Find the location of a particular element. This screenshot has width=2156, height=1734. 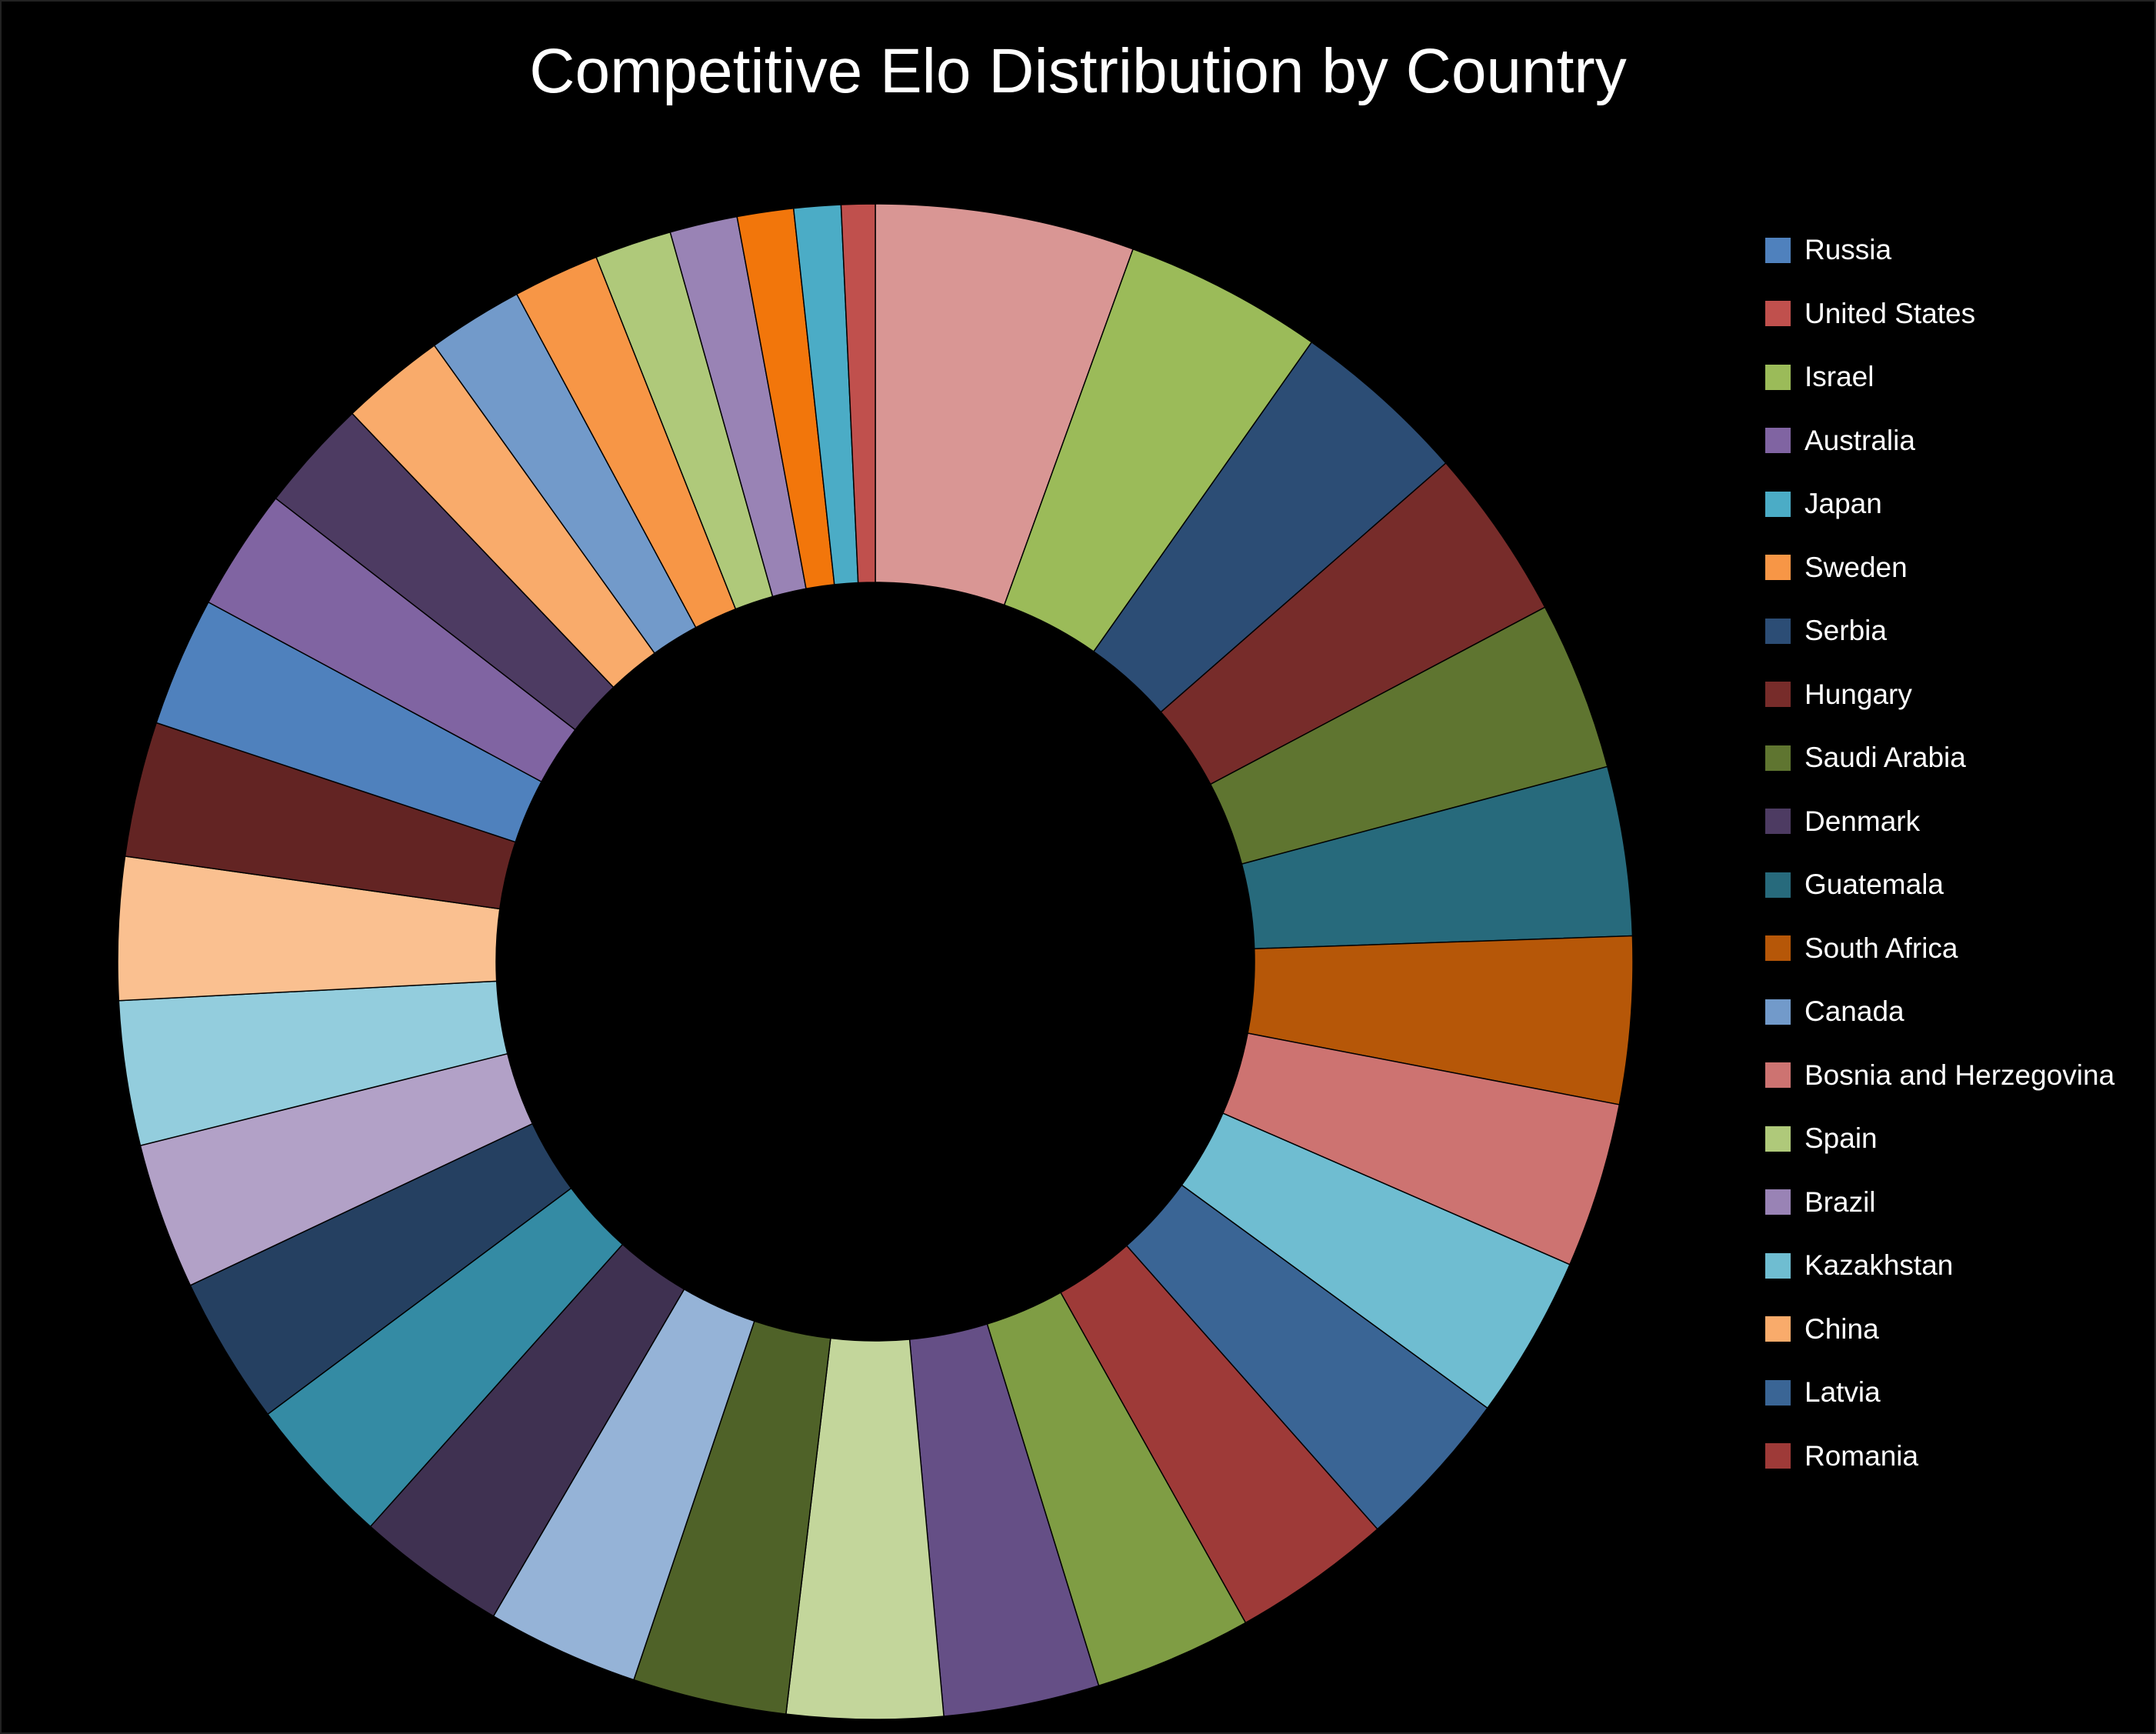

legend-item: Guatemala is located at coordinates (1854, 885).